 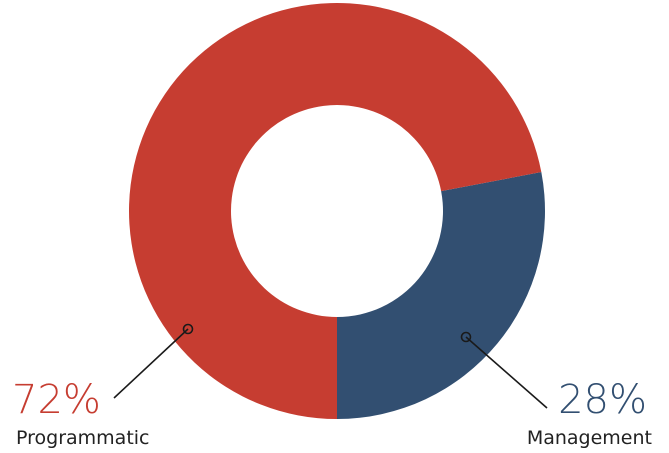 I want to click on category-label-programmatic: Programmatic, so click(x=83, y=438).